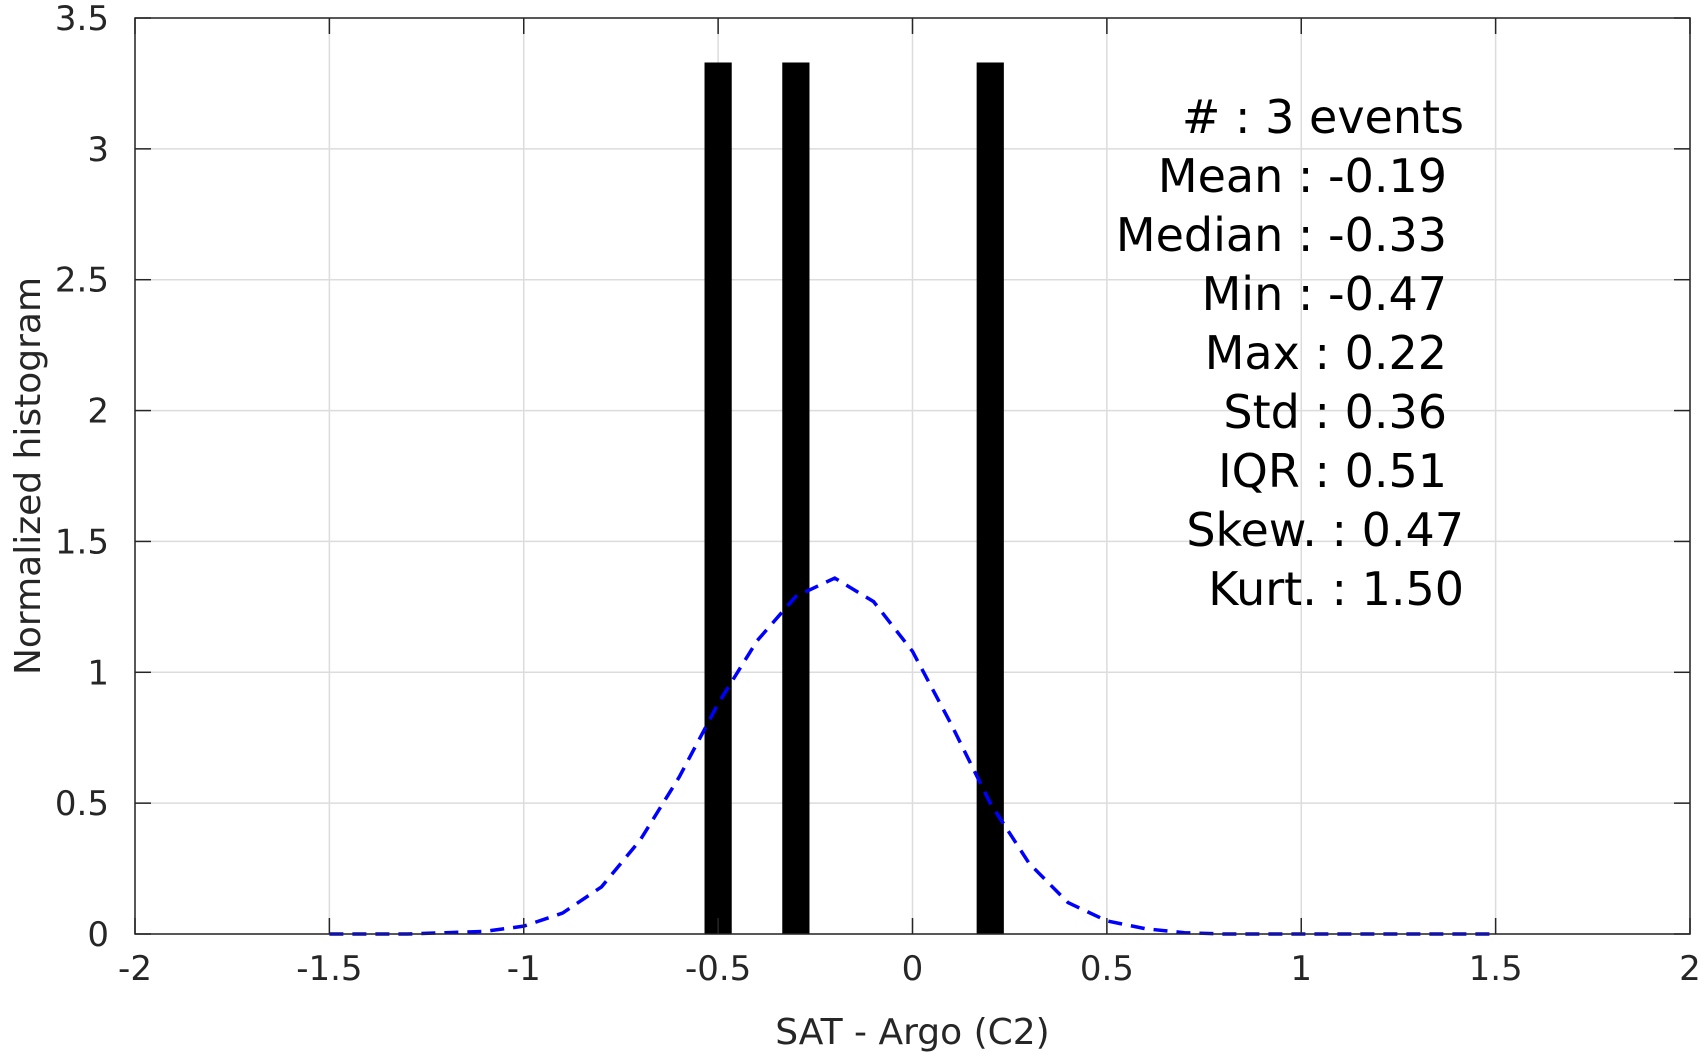  What do you see at coordinates (98, 412) in the screenshot?
I see `y-tick-label: 2` at bounding box center [98, 412].